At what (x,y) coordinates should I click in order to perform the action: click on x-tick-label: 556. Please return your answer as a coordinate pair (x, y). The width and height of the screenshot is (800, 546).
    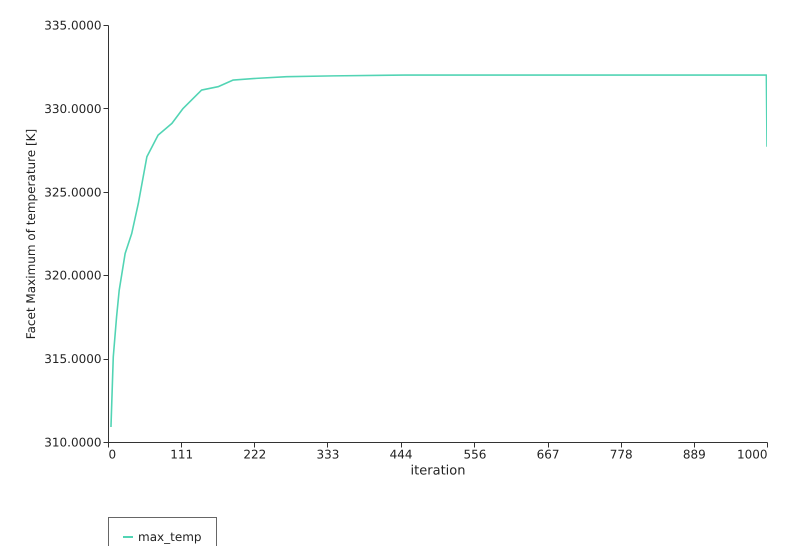
    Looking at the image, I should click on (474, 455).